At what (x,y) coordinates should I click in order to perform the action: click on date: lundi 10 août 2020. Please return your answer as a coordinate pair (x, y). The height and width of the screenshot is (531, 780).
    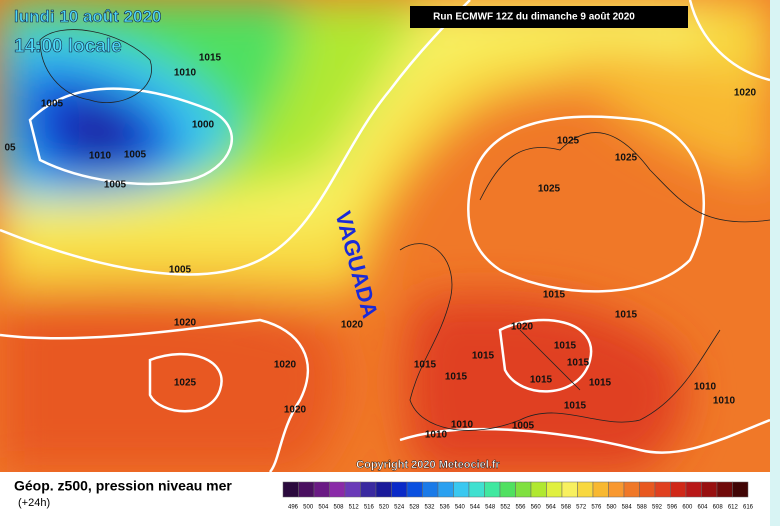
    Looking at the image, I should click on (87, 16).